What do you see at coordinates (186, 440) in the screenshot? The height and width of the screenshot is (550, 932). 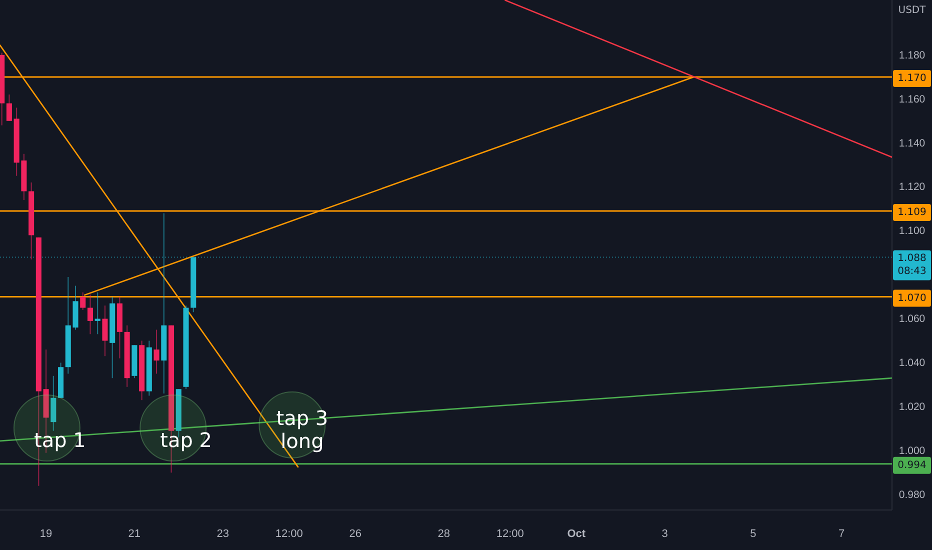 I see `annotation: tap 2` at bounding box center [186, 440].